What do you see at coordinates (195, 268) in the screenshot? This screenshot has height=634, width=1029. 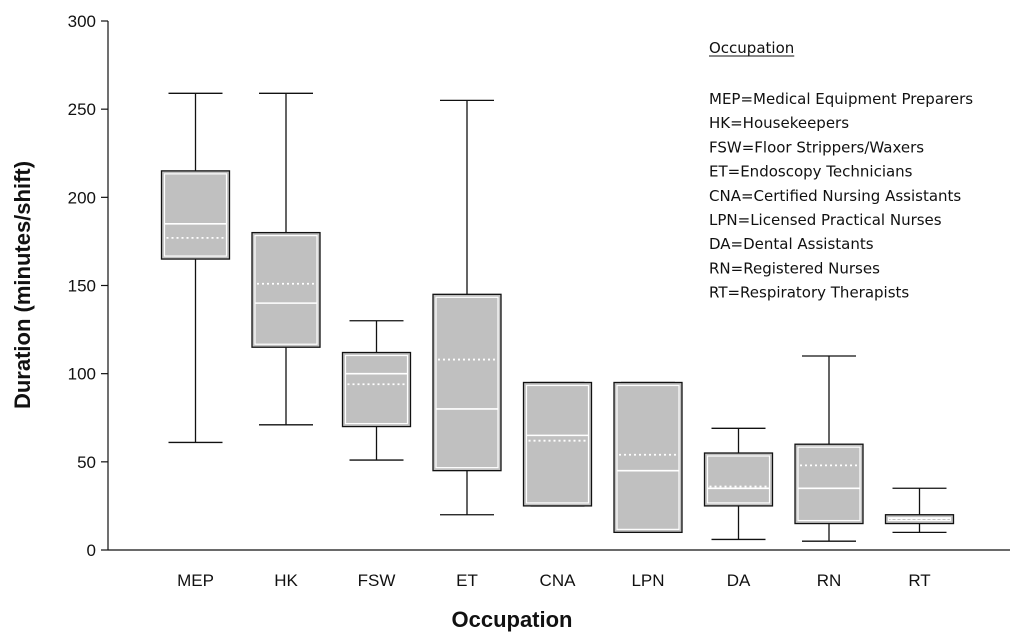 I see `box-mep` at bounding box center [195, 268].